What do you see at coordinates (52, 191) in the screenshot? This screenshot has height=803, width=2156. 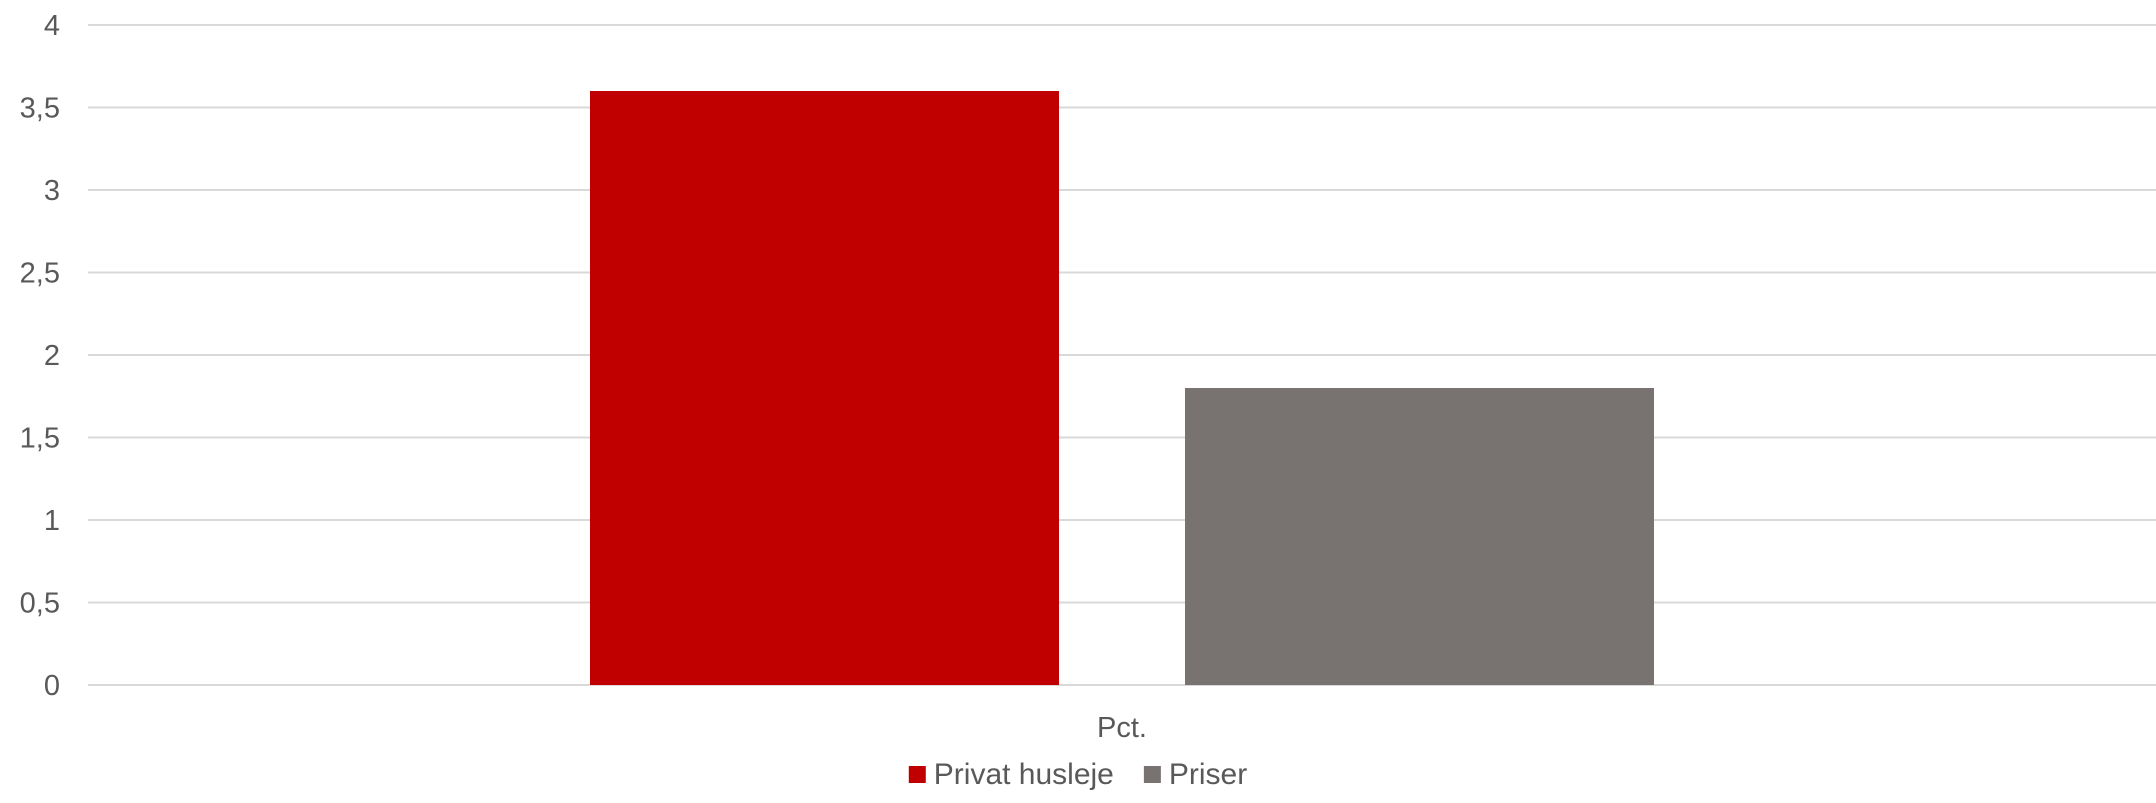 I see `y-tick-label: 3` at bounding box center [52, 191].